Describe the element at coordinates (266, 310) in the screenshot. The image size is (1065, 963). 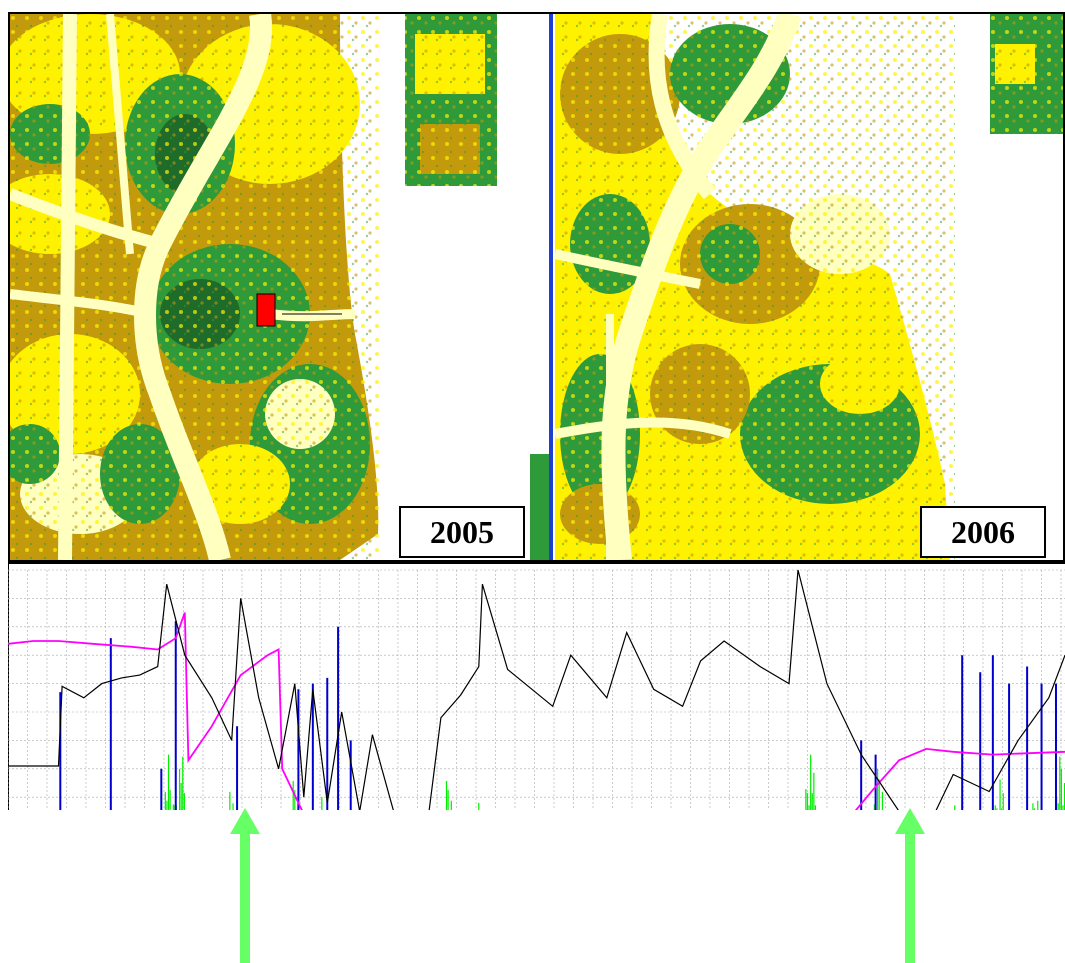
I see `location-marker` at that location.